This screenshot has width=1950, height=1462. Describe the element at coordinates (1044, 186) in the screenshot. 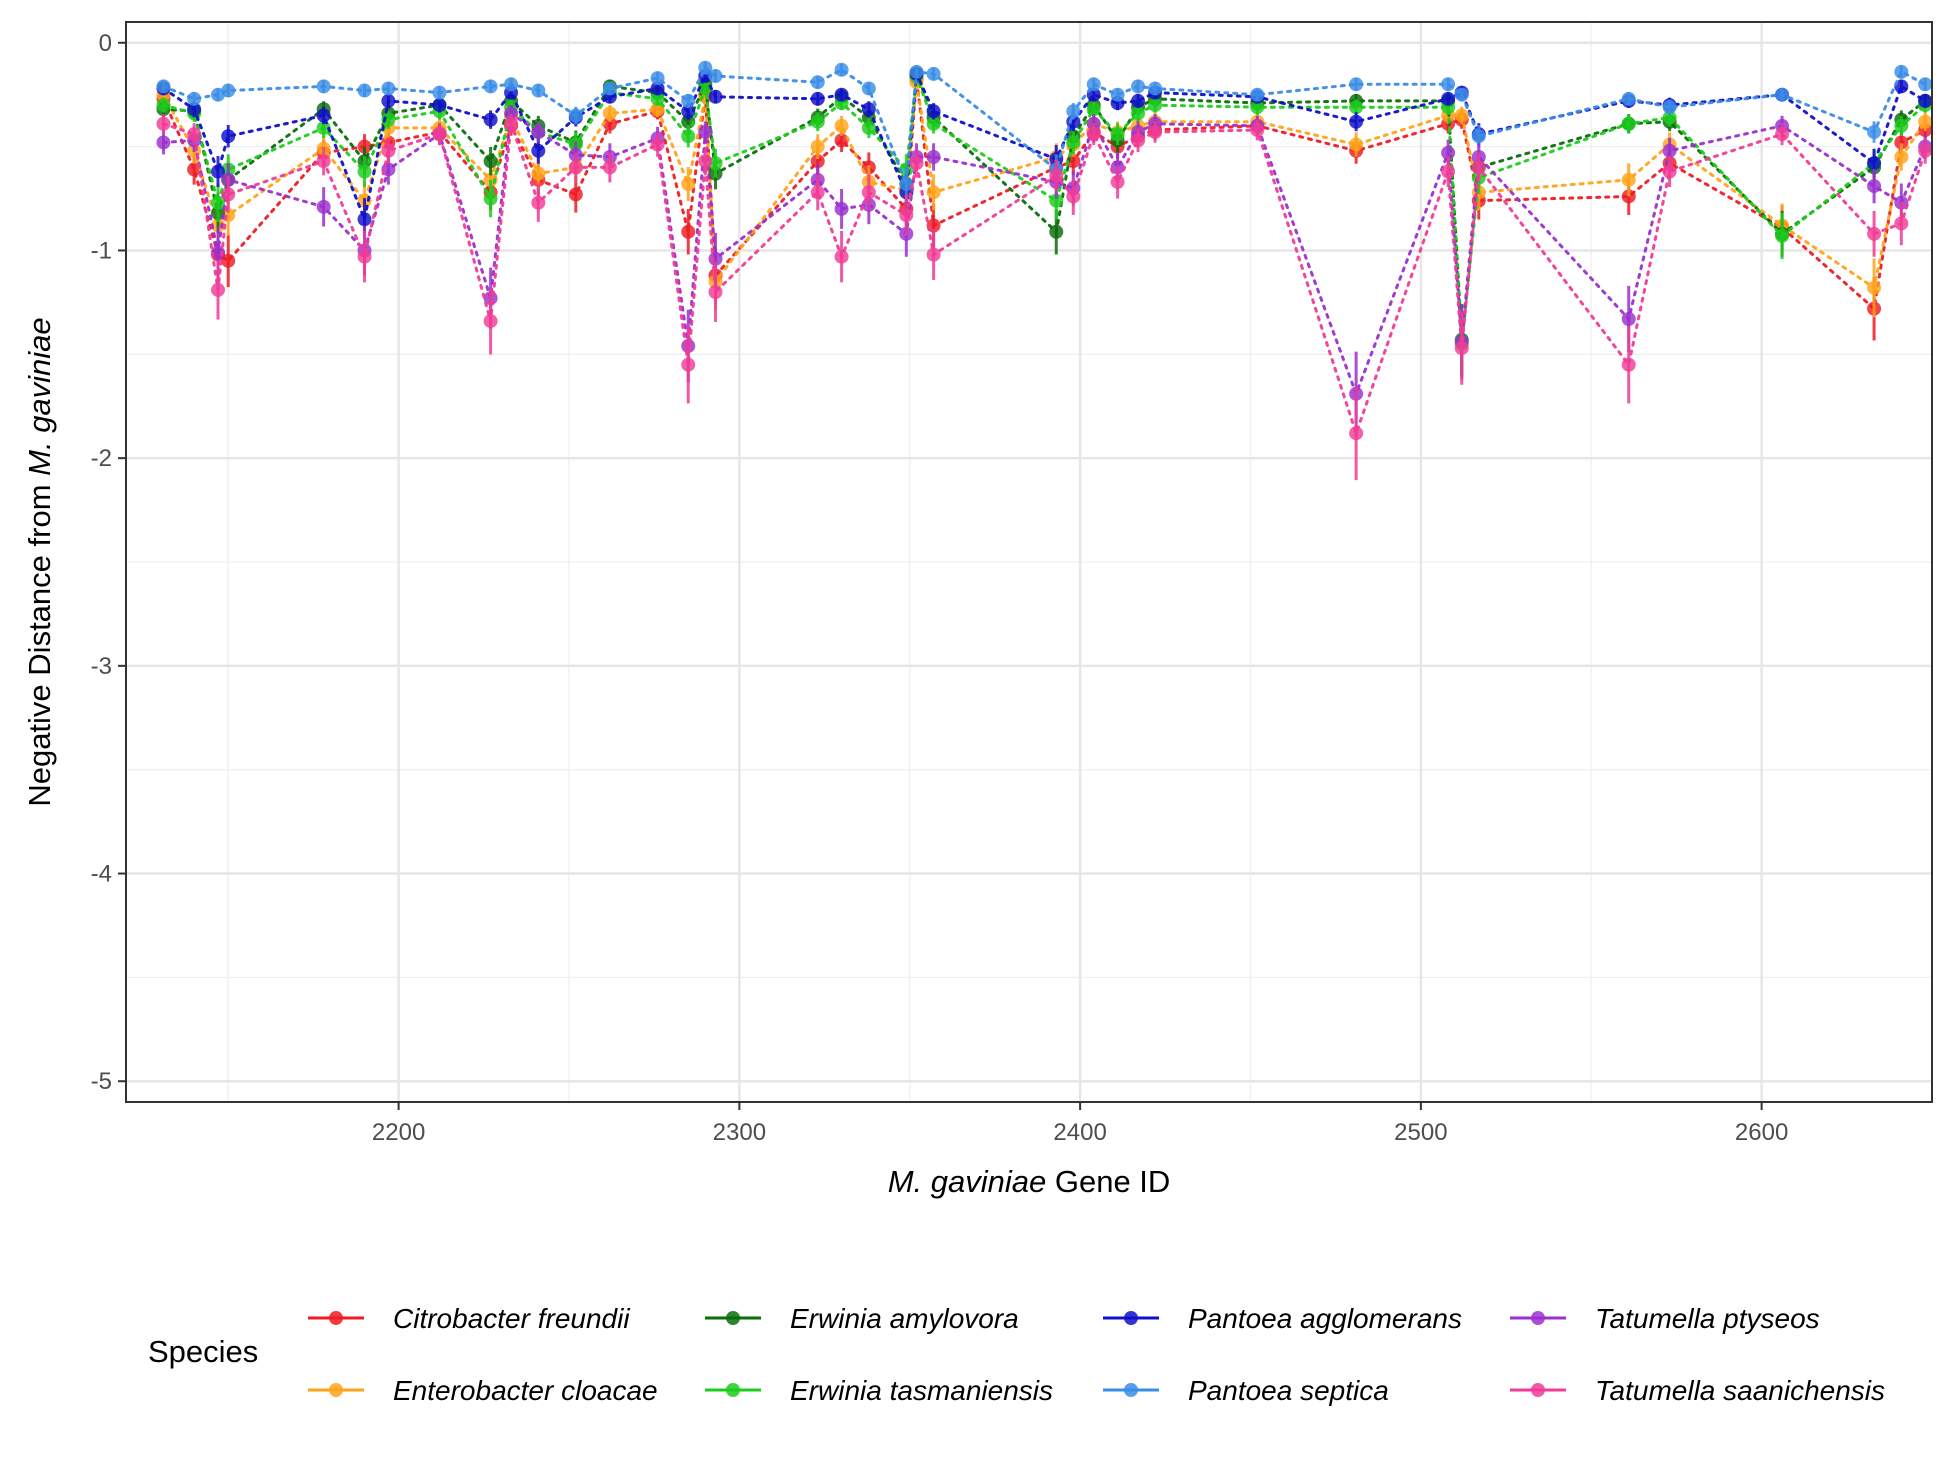

I see `series-line` at that location.